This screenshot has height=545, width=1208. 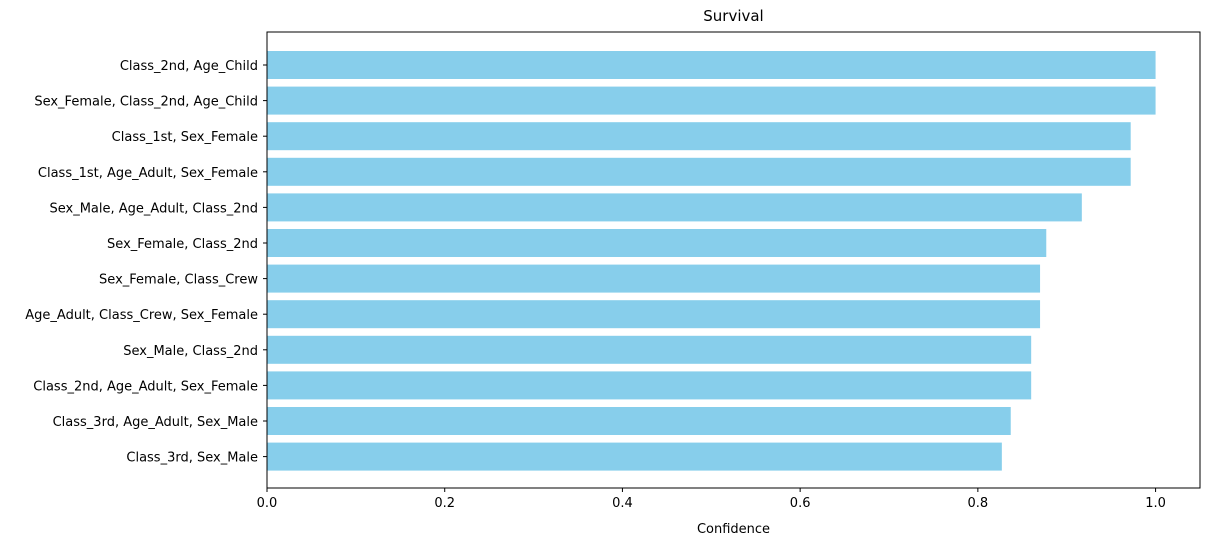 I want to click on x-tick-label: 0.6, so click(x=800, y=503).